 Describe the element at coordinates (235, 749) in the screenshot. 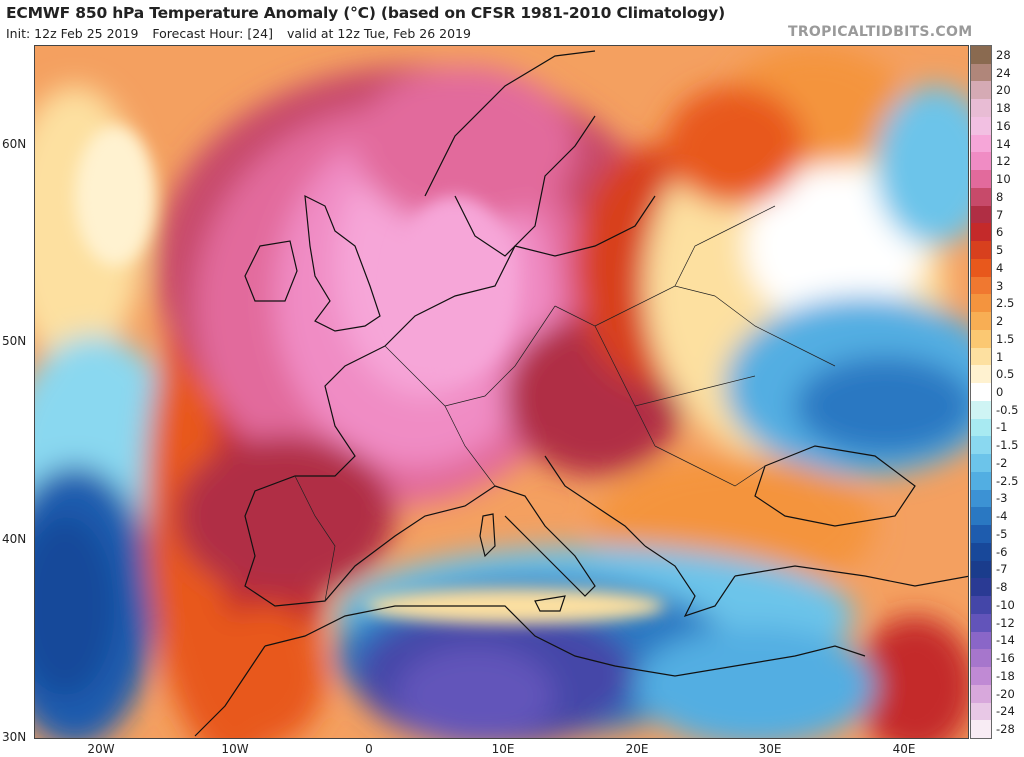

I see `lon-label: 10W` at that location.